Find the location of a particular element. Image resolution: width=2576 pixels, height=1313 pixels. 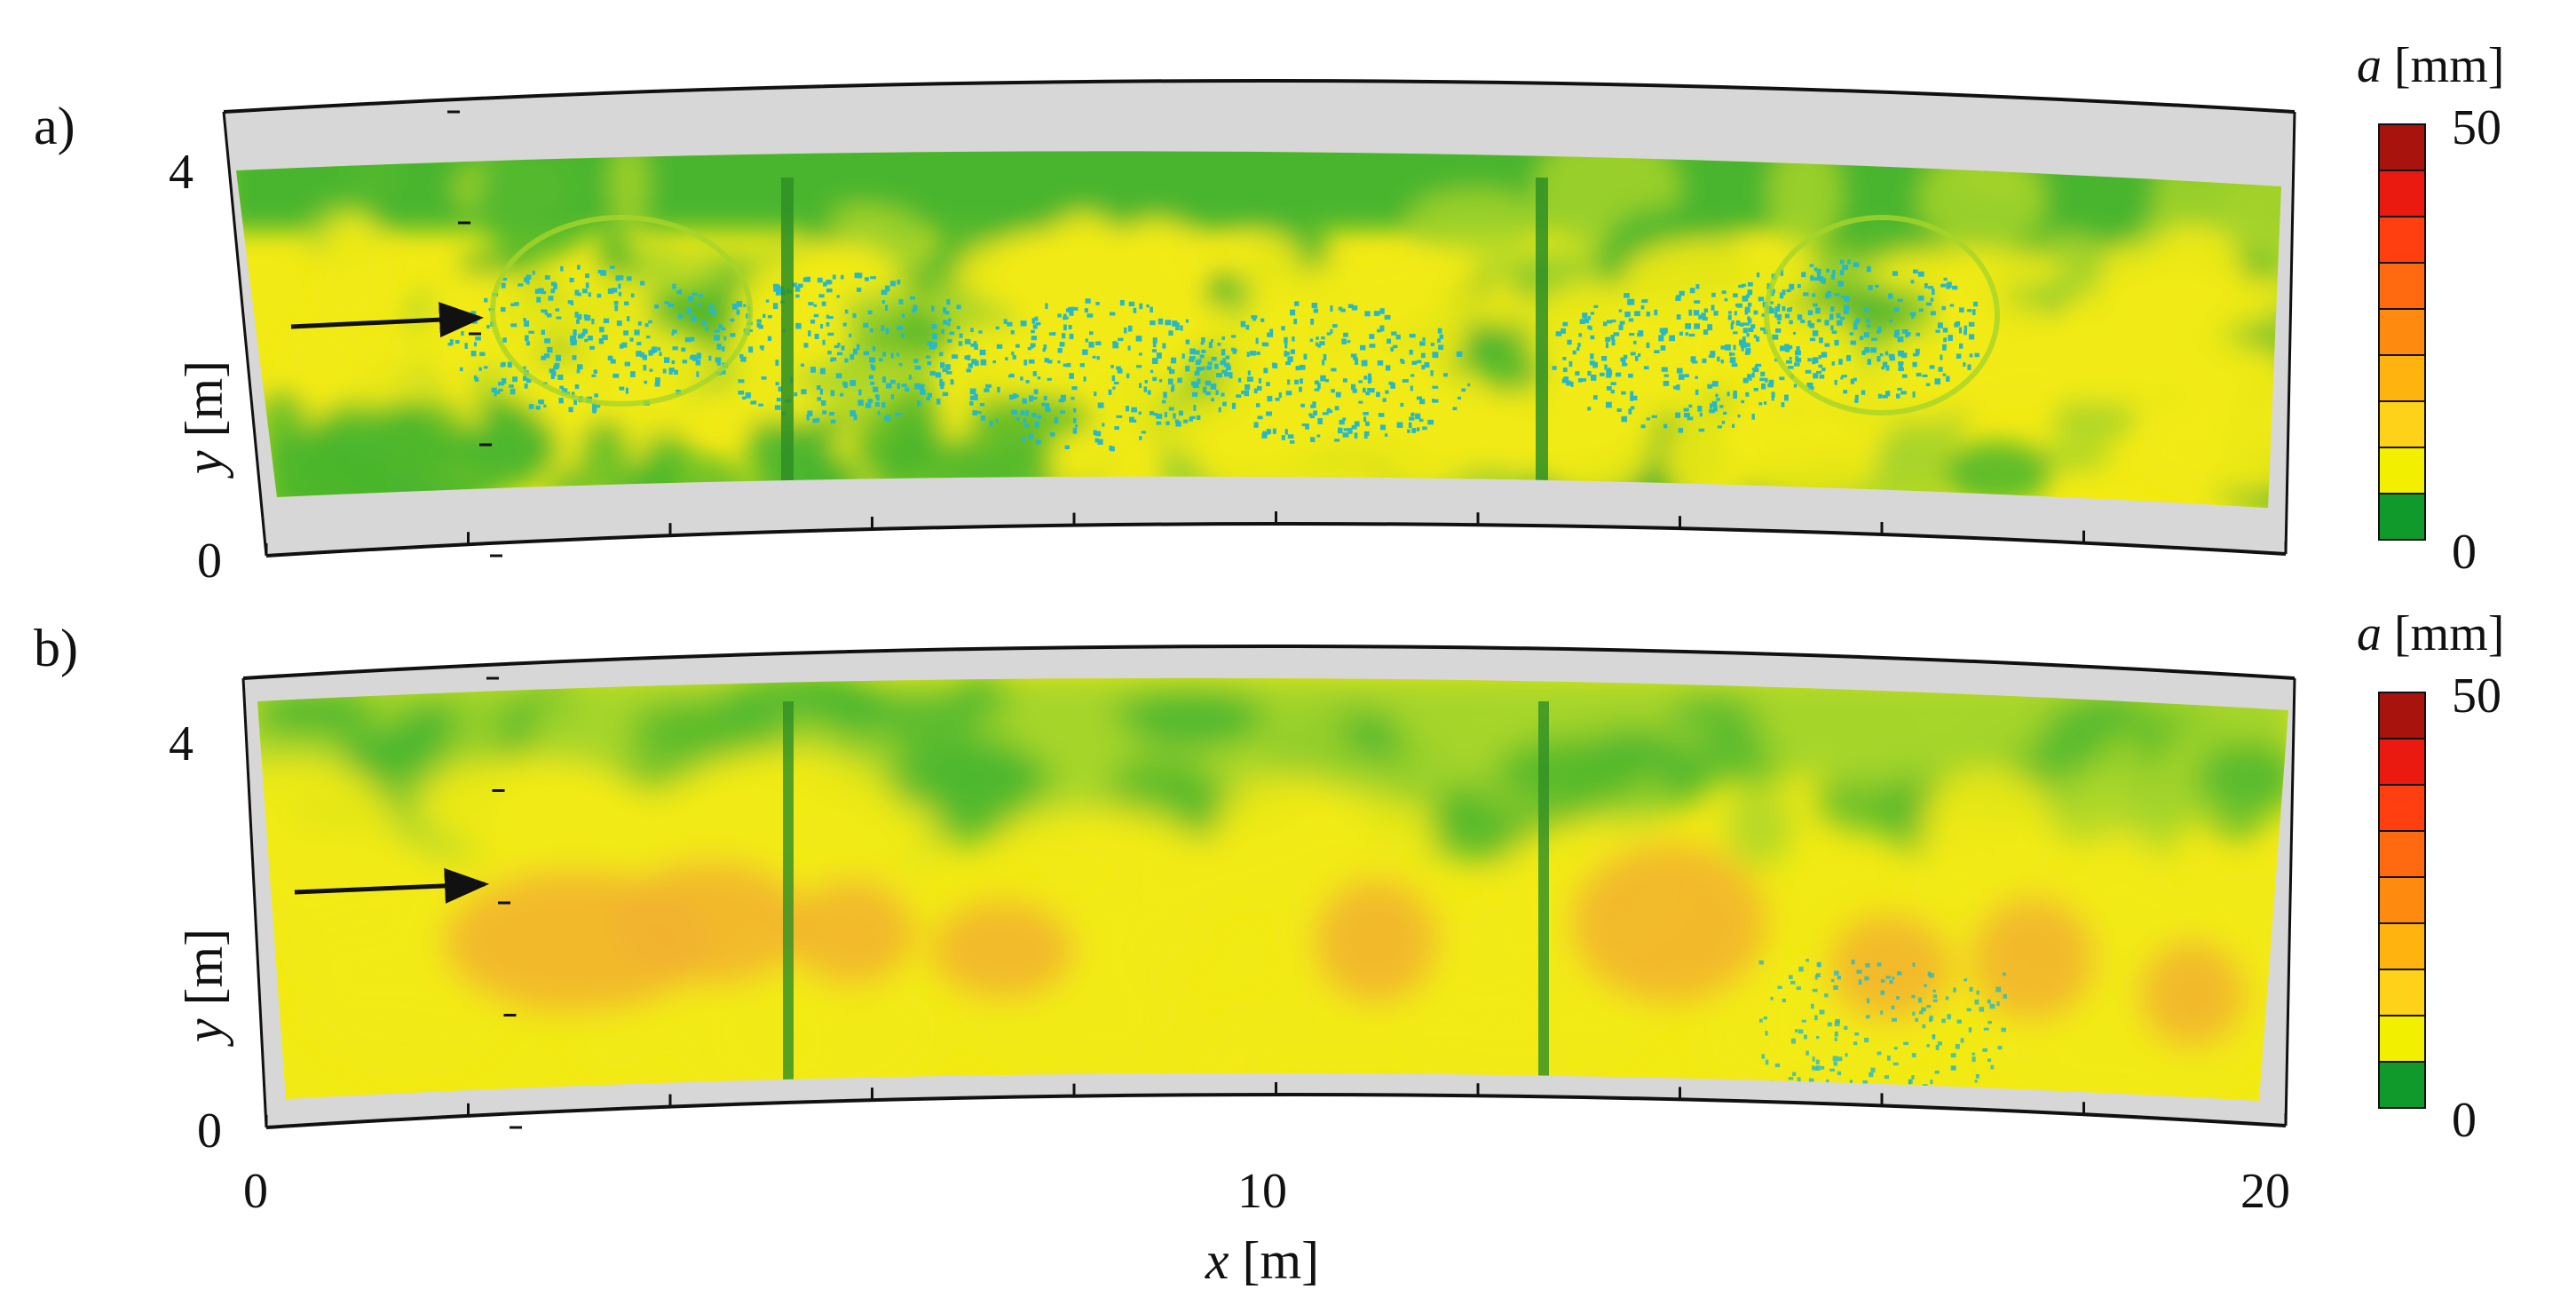

heatmap-a-cyan-specks is located at coordinates (1223, 333).